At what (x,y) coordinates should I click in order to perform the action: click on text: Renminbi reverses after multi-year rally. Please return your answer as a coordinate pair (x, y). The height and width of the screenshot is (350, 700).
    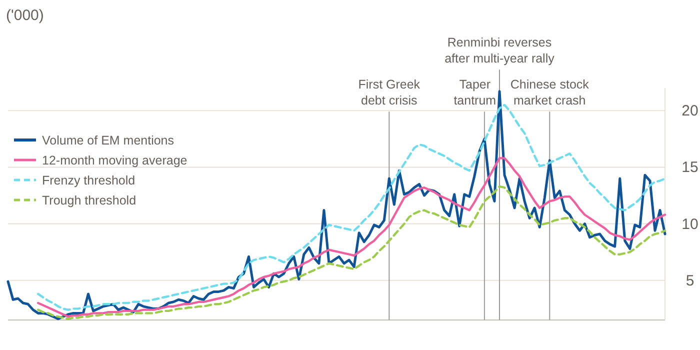
    Looking at the image, I should click on (500, 51).